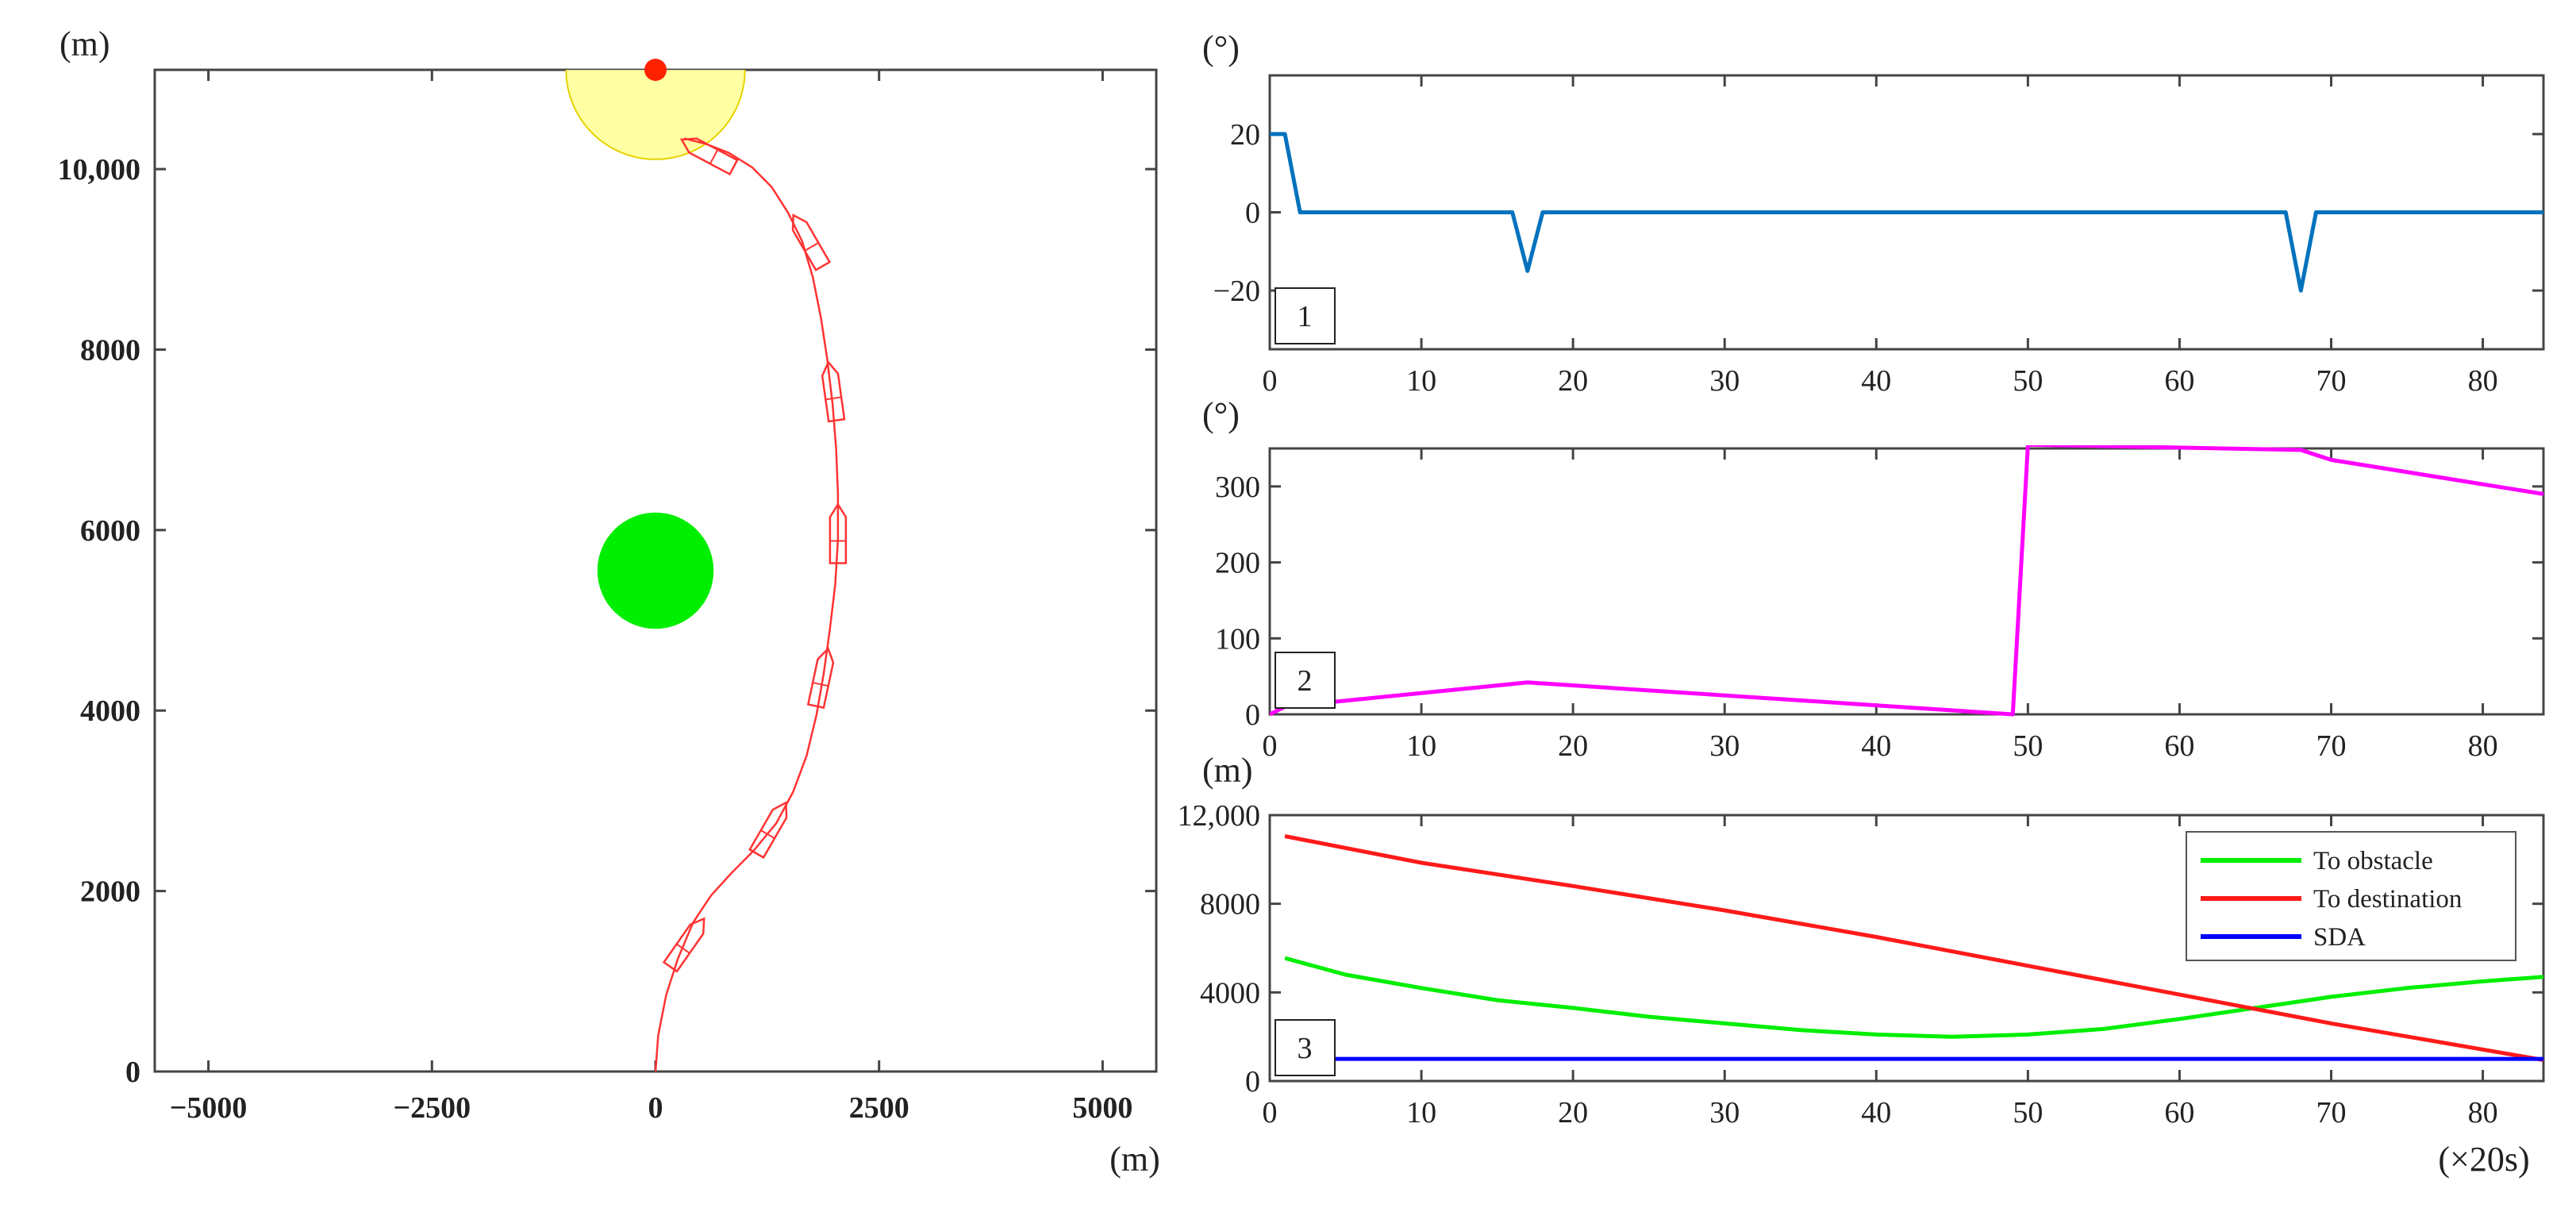 Image resolution: width=2576 pixels, height=1212 pixels. Describe the element at coordinates (2387, 899) in the screenshot. I see `legend-entry: To destination` at that location.